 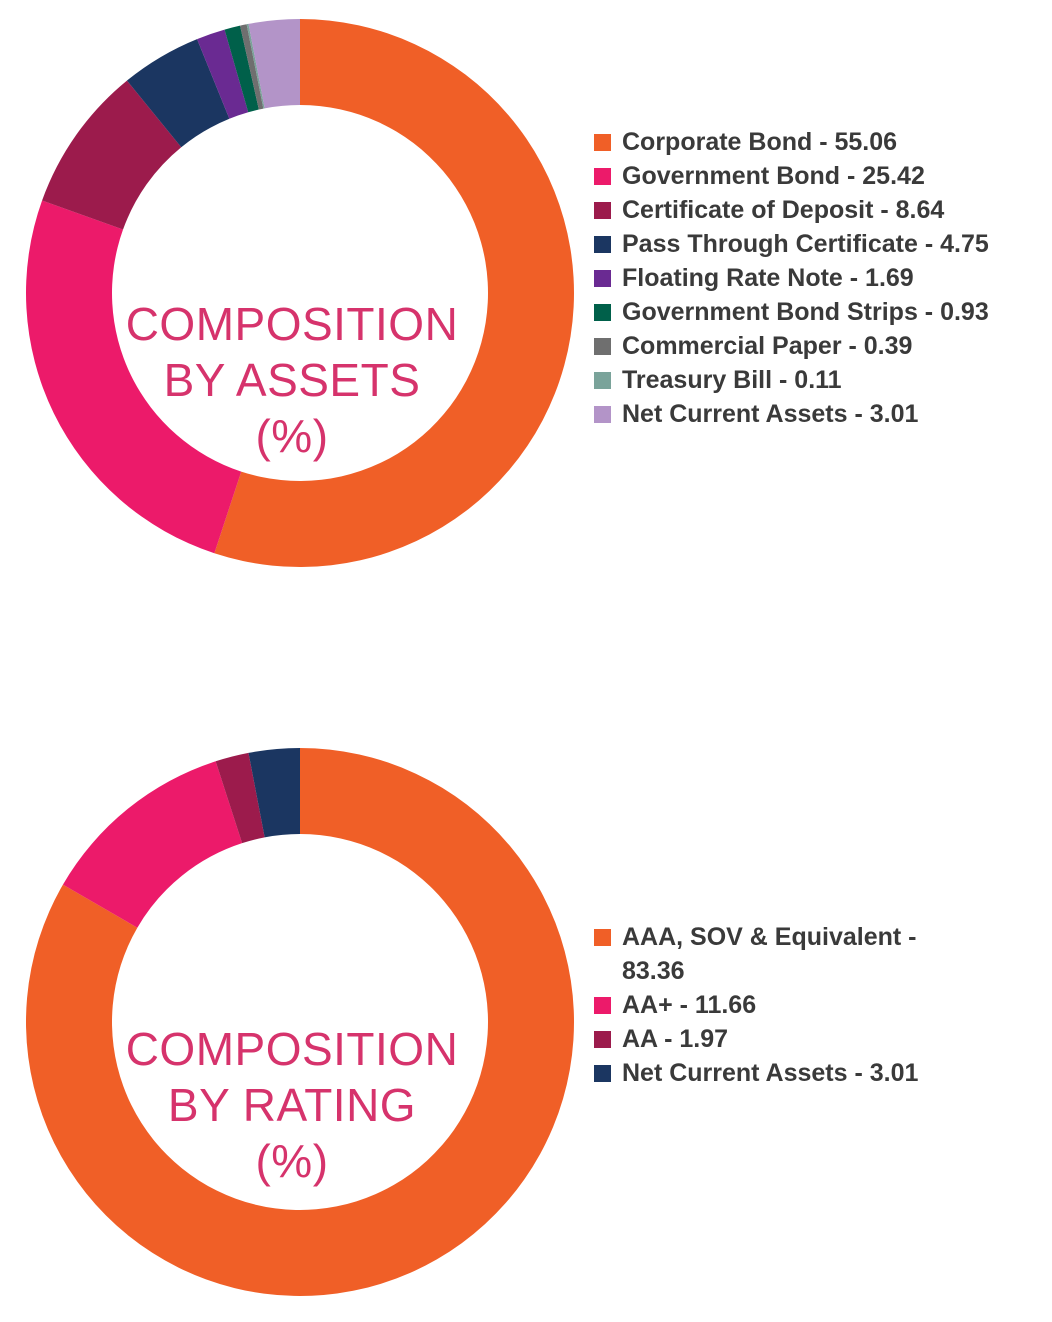 What do you see at coordinates (675, 1039) in the screenshot?
I see `rating-legend-label: AA - 1.97` at bounding box center [675, 1039].